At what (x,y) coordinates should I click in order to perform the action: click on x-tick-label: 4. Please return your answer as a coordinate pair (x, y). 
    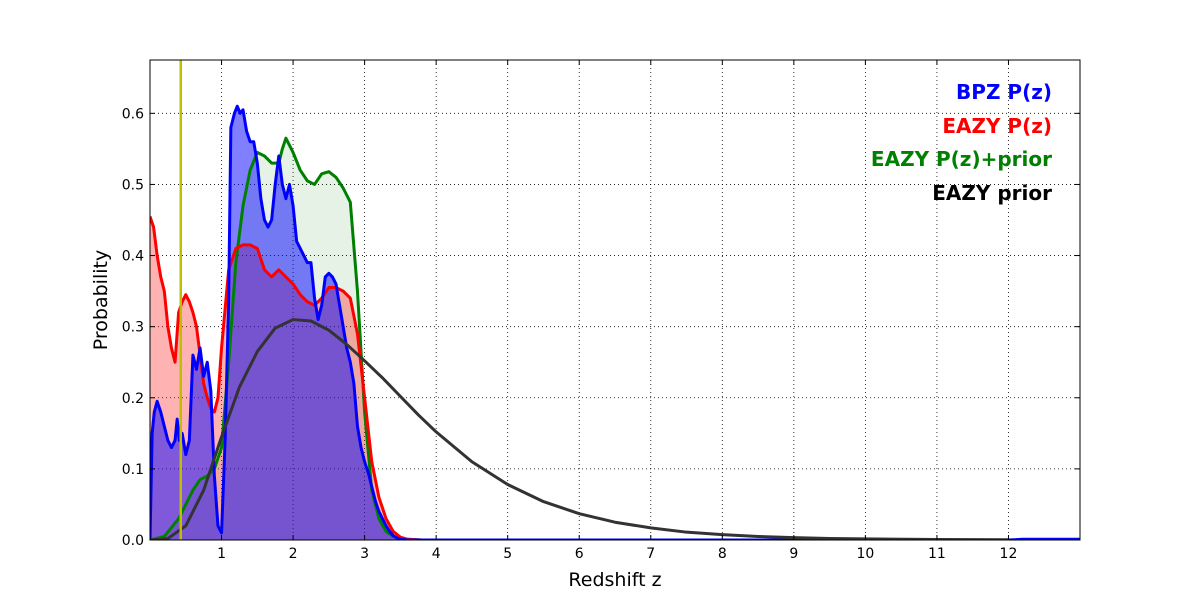
    Looking at the image, I should click on (436, 554).